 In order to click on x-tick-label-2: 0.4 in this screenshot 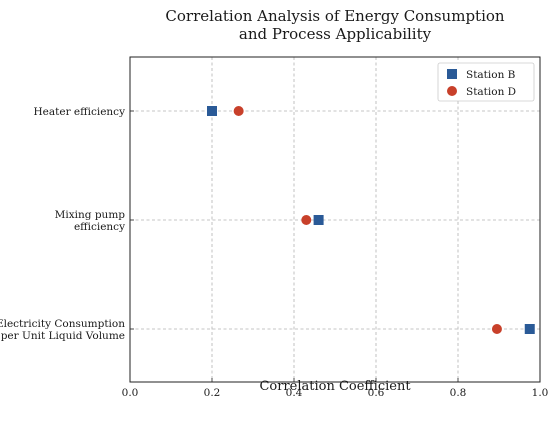, I will do `click(294, 393)`.